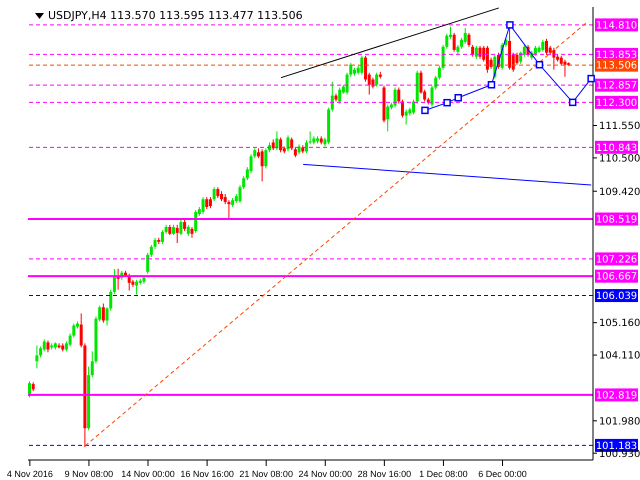 The image size is (640, 480). What do you see at coordinates (29, 474) in the screenshot?
I see `x-tick-label: 4 Nov 2016` at bounding box center [29, 474].